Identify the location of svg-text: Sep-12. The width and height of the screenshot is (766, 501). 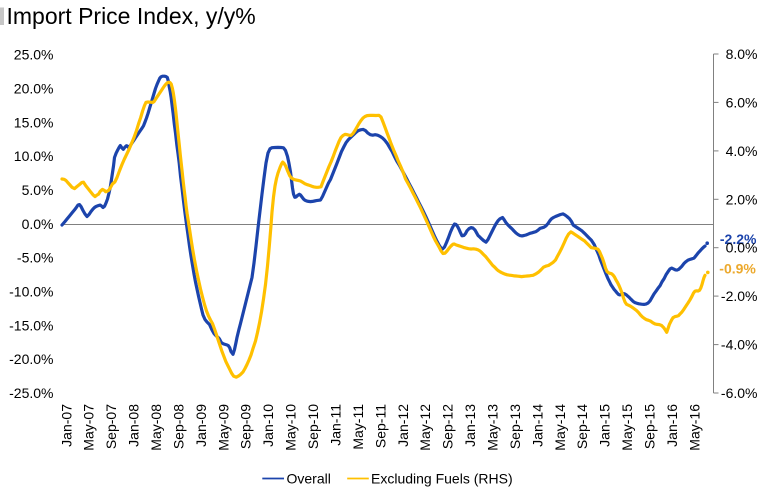
(448, 426).